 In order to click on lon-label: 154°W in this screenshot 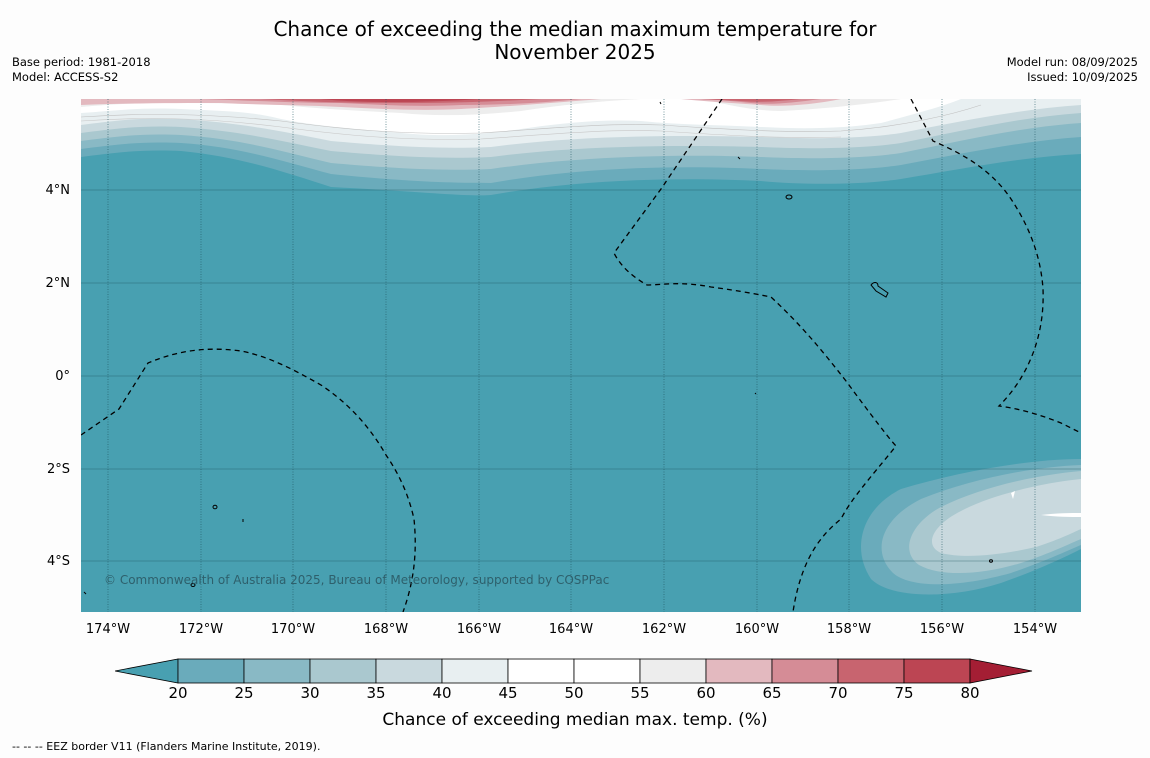, I will do `click(1035, 629)`.